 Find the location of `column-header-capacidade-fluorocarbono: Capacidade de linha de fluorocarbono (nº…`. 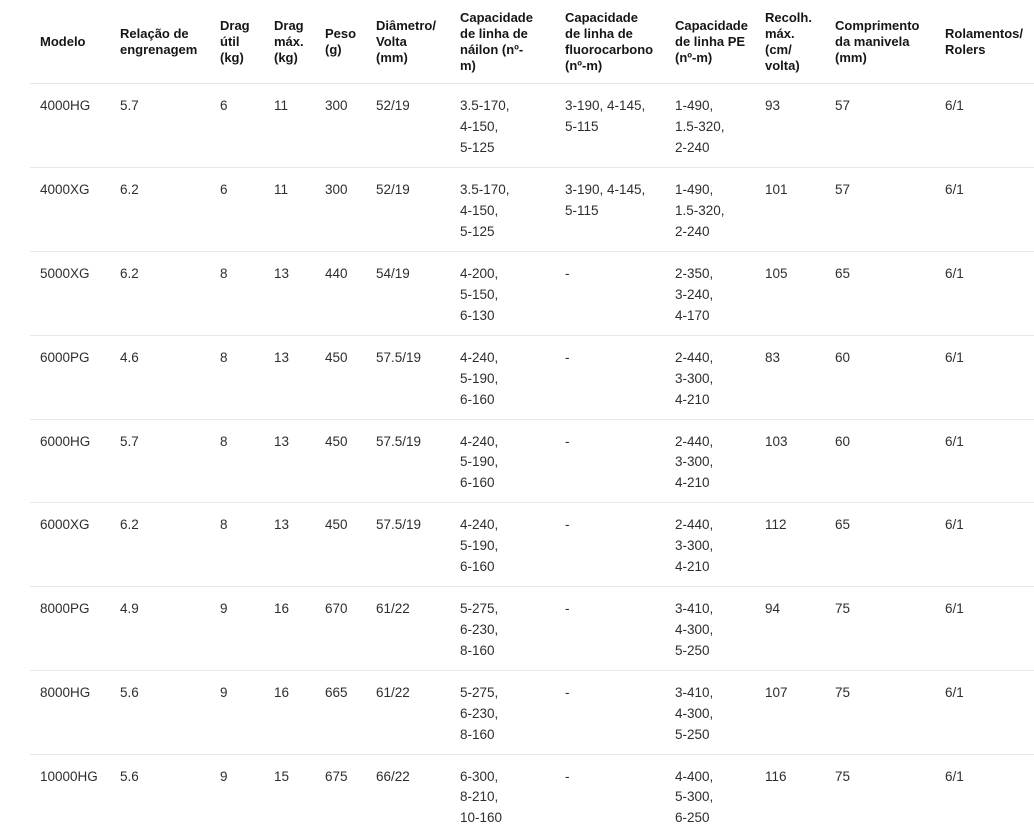

column-header-capacidade-fluorocarbono: Capacidade de linha de fluorocarbono (nº… is located at coordinates (610, 42).